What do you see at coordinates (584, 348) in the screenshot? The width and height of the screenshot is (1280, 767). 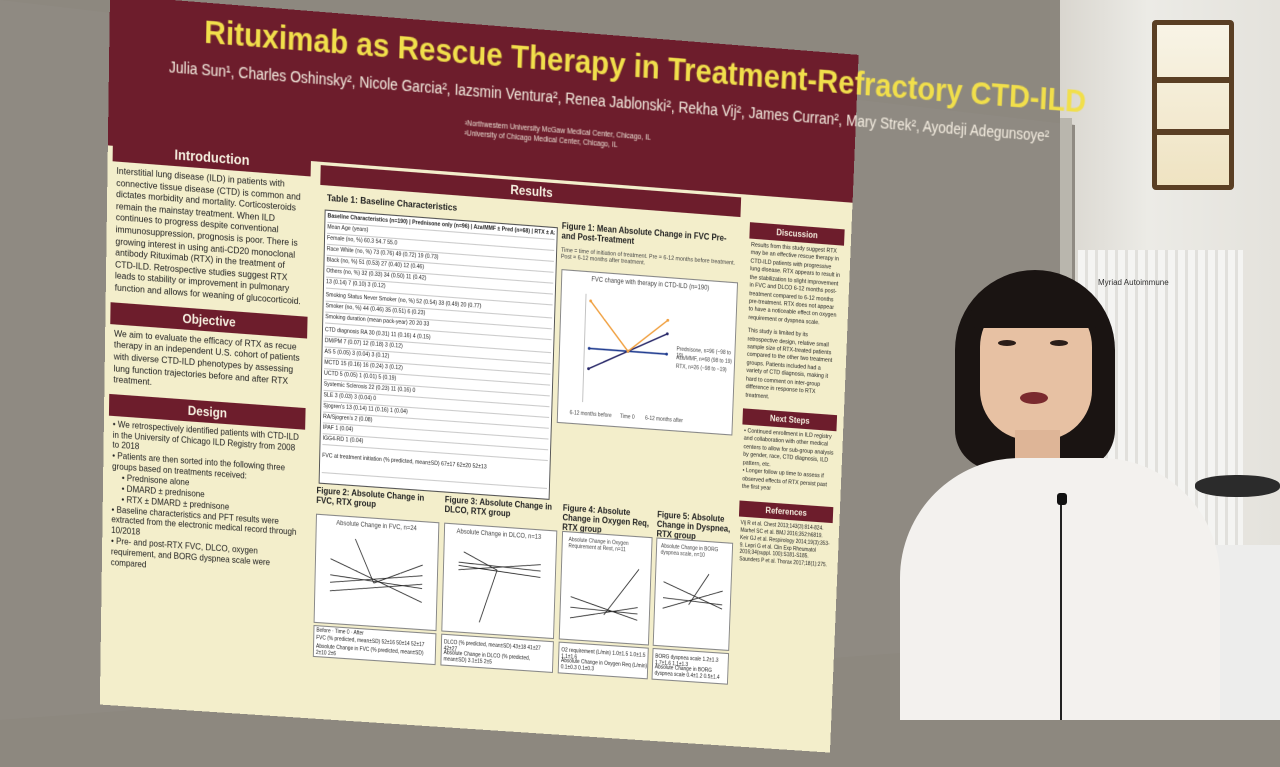 I see `y-axis` at bounding box center [584, 348].